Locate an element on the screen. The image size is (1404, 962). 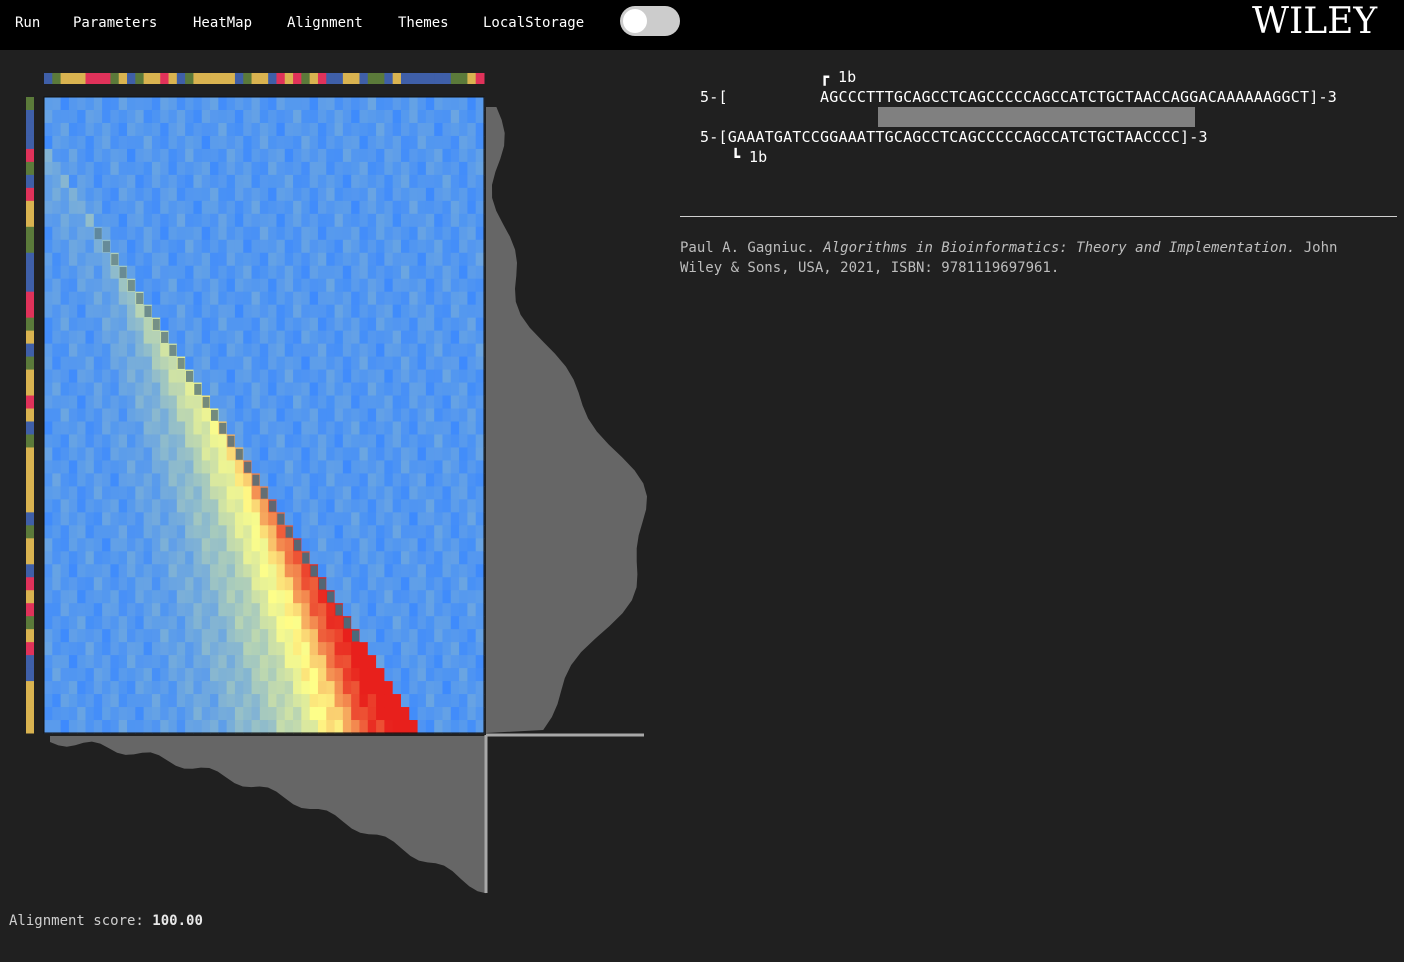
menu-run: Run is located at coordinates (28, 23).